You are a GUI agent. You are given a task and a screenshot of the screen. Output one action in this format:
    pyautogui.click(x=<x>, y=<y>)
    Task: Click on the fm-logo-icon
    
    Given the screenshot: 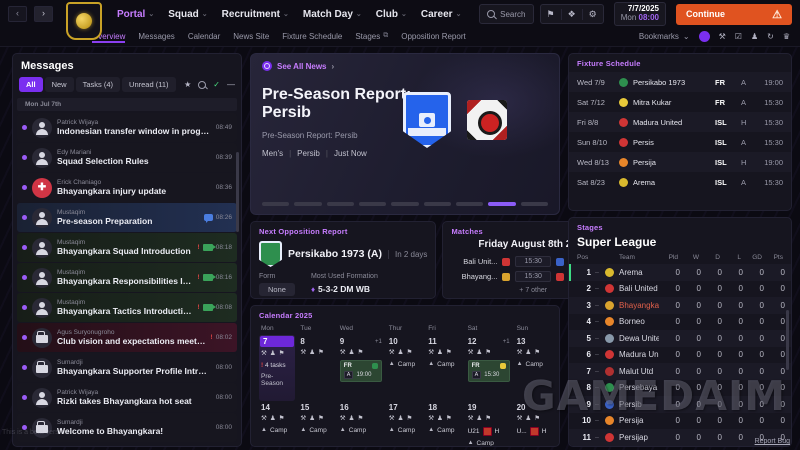 What is the action you would take?
    pyautogui.click(x=704, y=36)
    